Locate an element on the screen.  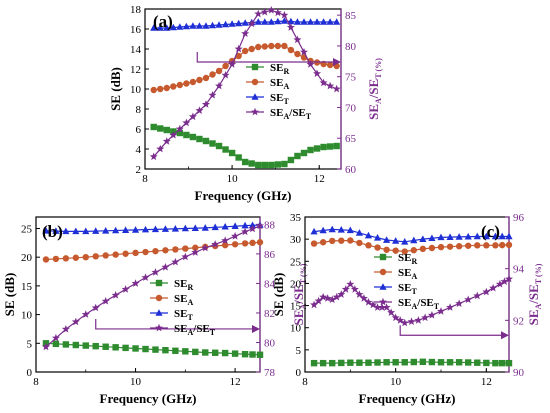
x-tick-label: 10 is located at coordinates (396, 382).